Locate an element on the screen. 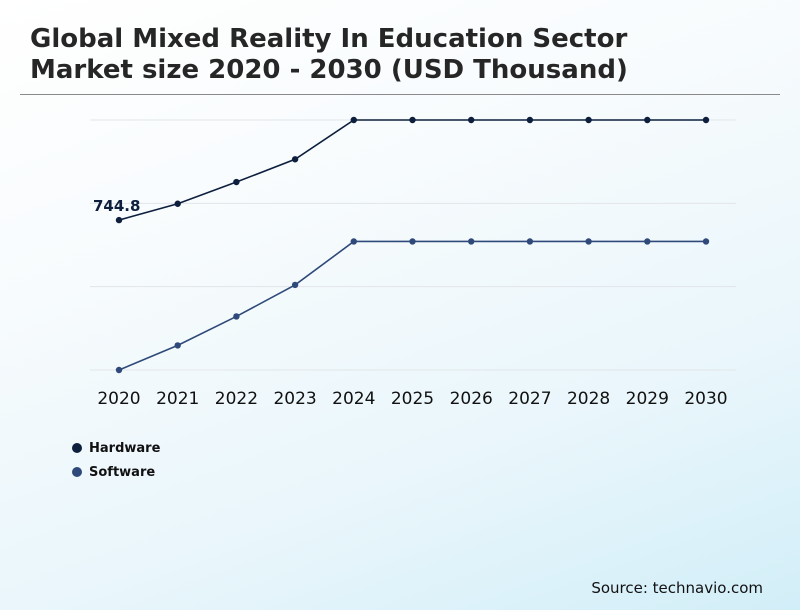  x-tick-label: 2022 is located at coordinates (236, 399).